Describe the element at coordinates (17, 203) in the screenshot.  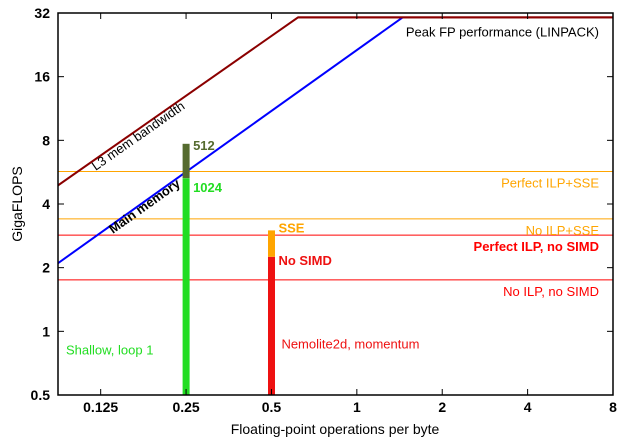
I see `y-axis-title: GigaFLOPS` at that location.